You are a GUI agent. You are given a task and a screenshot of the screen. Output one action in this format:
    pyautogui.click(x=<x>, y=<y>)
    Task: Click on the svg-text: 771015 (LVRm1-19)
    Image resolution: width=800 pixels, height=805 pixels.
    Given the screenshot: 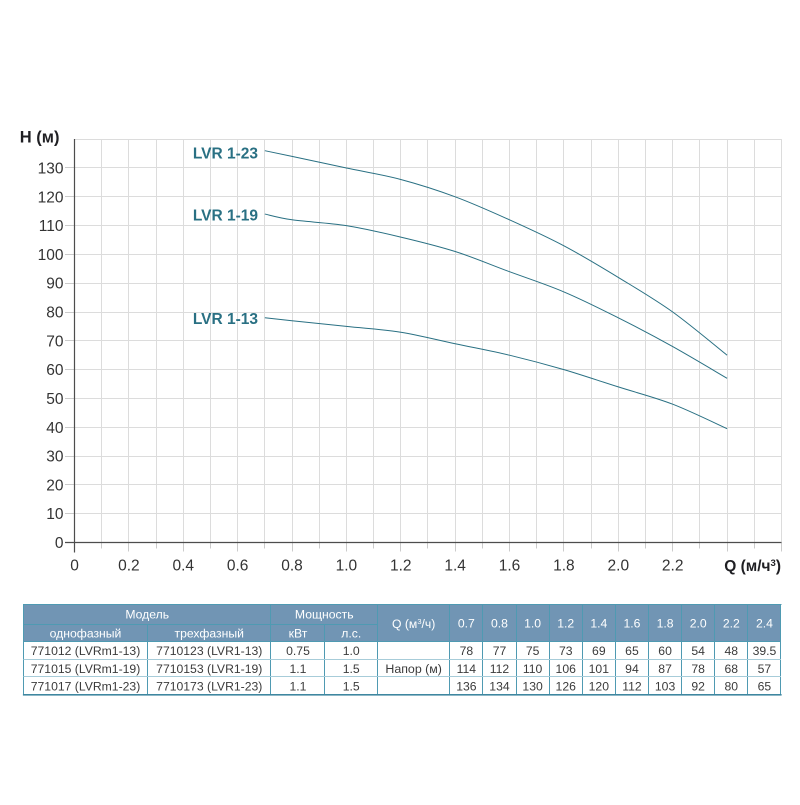 What is the action you would take?
    pyautogui.click(x=86, y=669)
    